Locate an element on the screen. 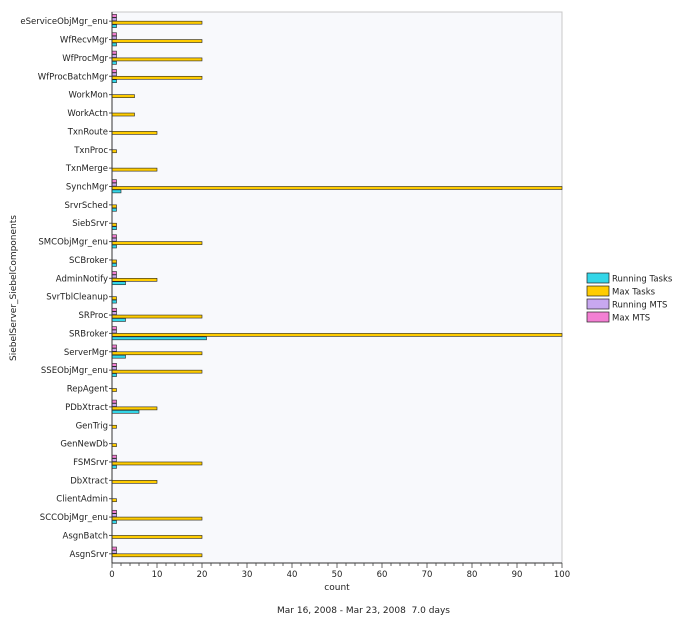 The width and height of the screenshot is (681, 626). category-label-synchmgr: SynchMgr is located at coordinates (87, 187).